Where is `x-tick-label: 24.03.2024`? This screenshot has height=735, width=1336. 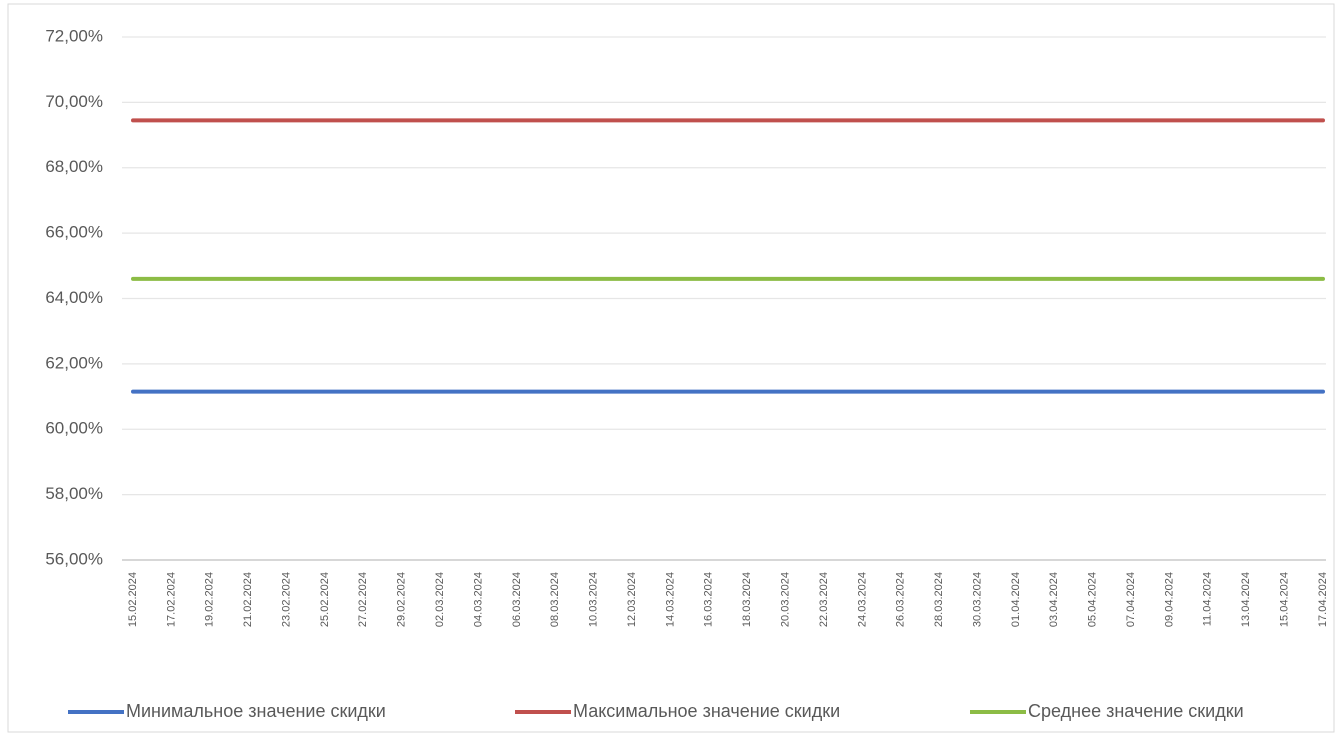 x-tick-label: 24.03.2024 is located at coordinates (862, 599).